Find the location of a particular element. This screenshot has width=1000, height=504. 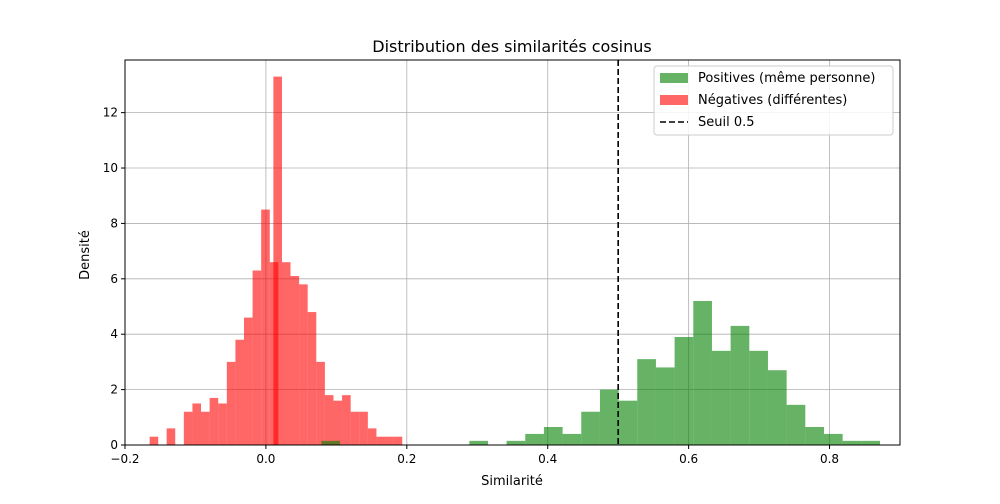

y-tick-label: 0 is located at coordinates (114, 445).